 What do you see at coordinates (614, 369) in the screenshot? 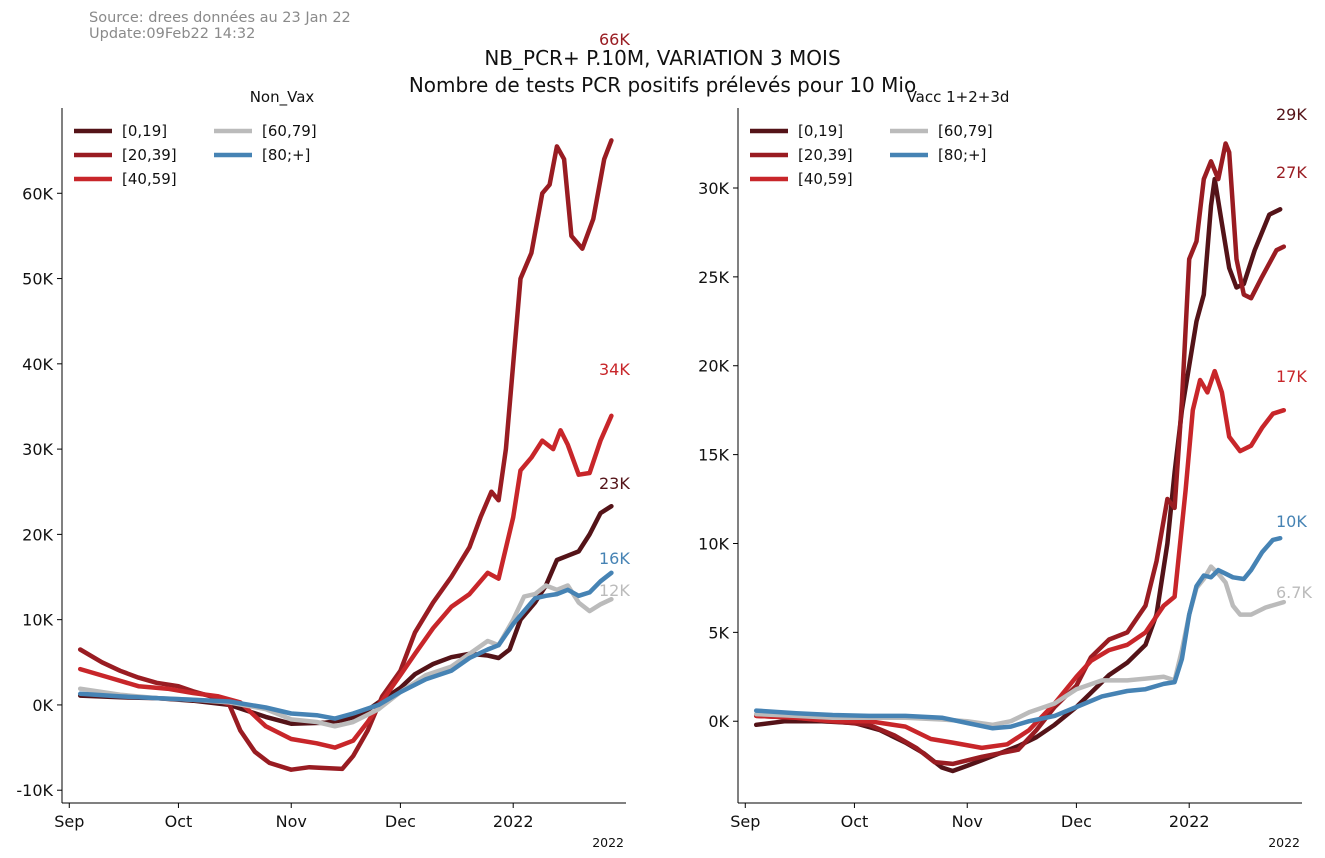
I see `end-label-40_59: 34K` at bounding box center [614, 369].